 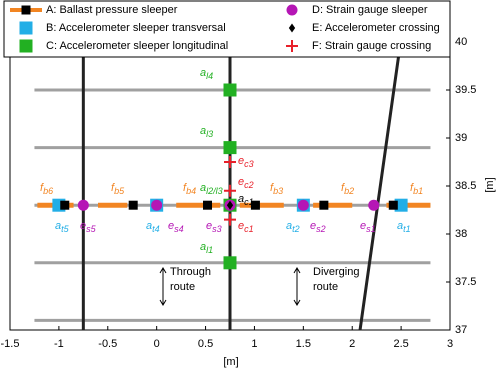 I want to click on annotation-sub: b2, so click(x=349, y=191).